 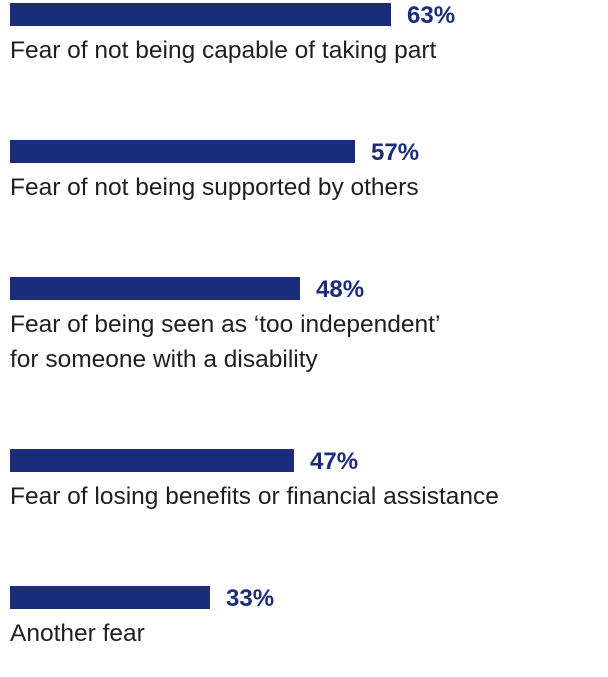 What do you see at coordinates (77, 633) in the screenshot?
I see `category-label: Another fear` at bounding box center [77, 633].